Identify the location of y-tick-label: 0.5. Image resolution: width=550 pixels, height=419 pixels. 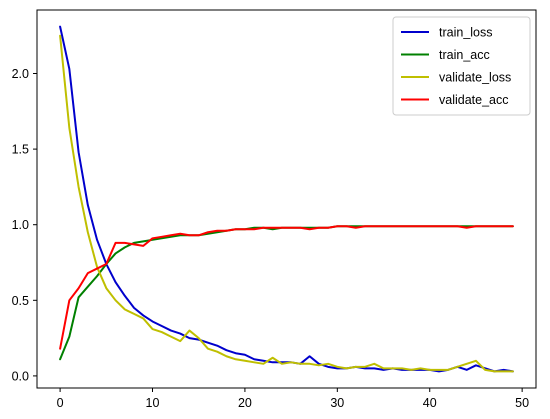
(20, 301).